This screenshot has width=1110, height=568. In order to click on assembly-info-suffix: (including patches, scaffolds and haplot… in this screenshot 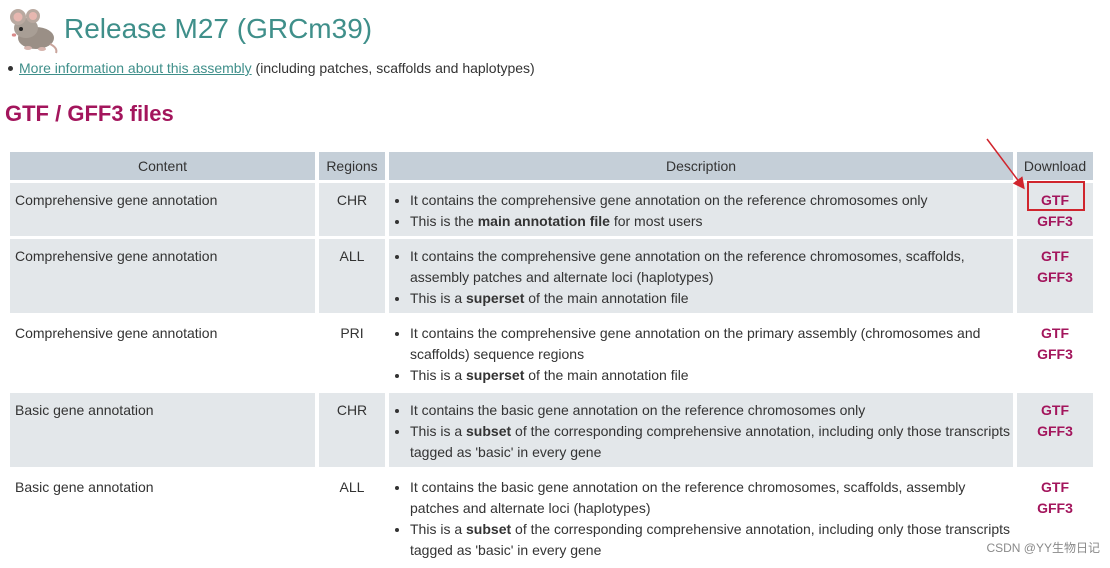, I will do `click(393, 68)`.